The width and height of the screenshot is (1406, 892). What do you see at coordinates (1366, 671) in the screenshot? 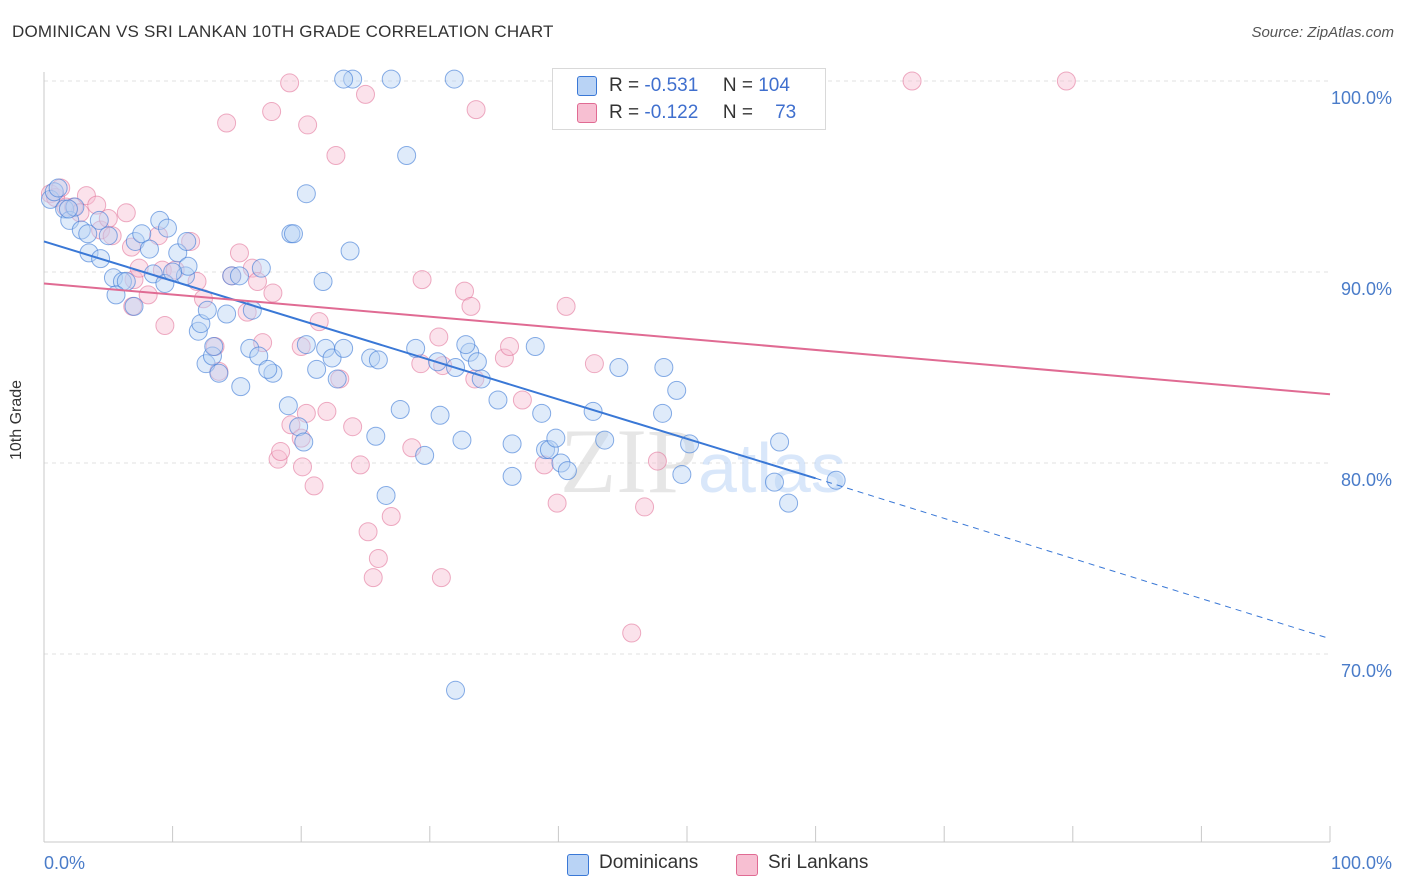
I see `y-tick-label: 70.0%` at bounding box center [1366, 671].